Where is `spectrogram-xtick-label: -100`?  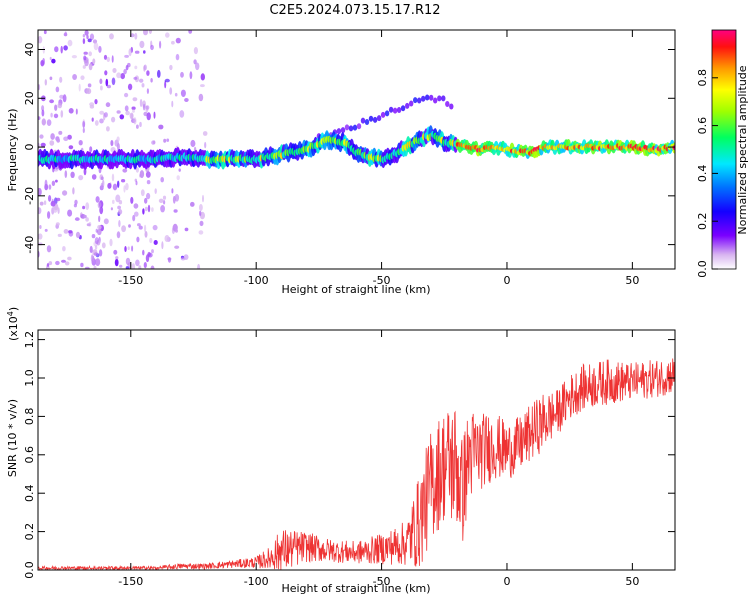 spectrogram-xtick-label: -100 is located at coordinates (256, 280).